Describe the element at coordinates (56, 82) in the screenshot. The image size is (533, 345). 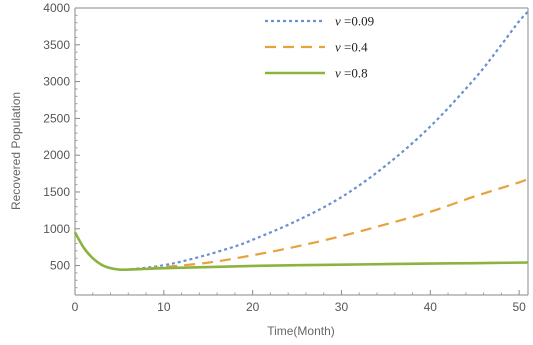
I see `y-tick-label: 3000` at that location.